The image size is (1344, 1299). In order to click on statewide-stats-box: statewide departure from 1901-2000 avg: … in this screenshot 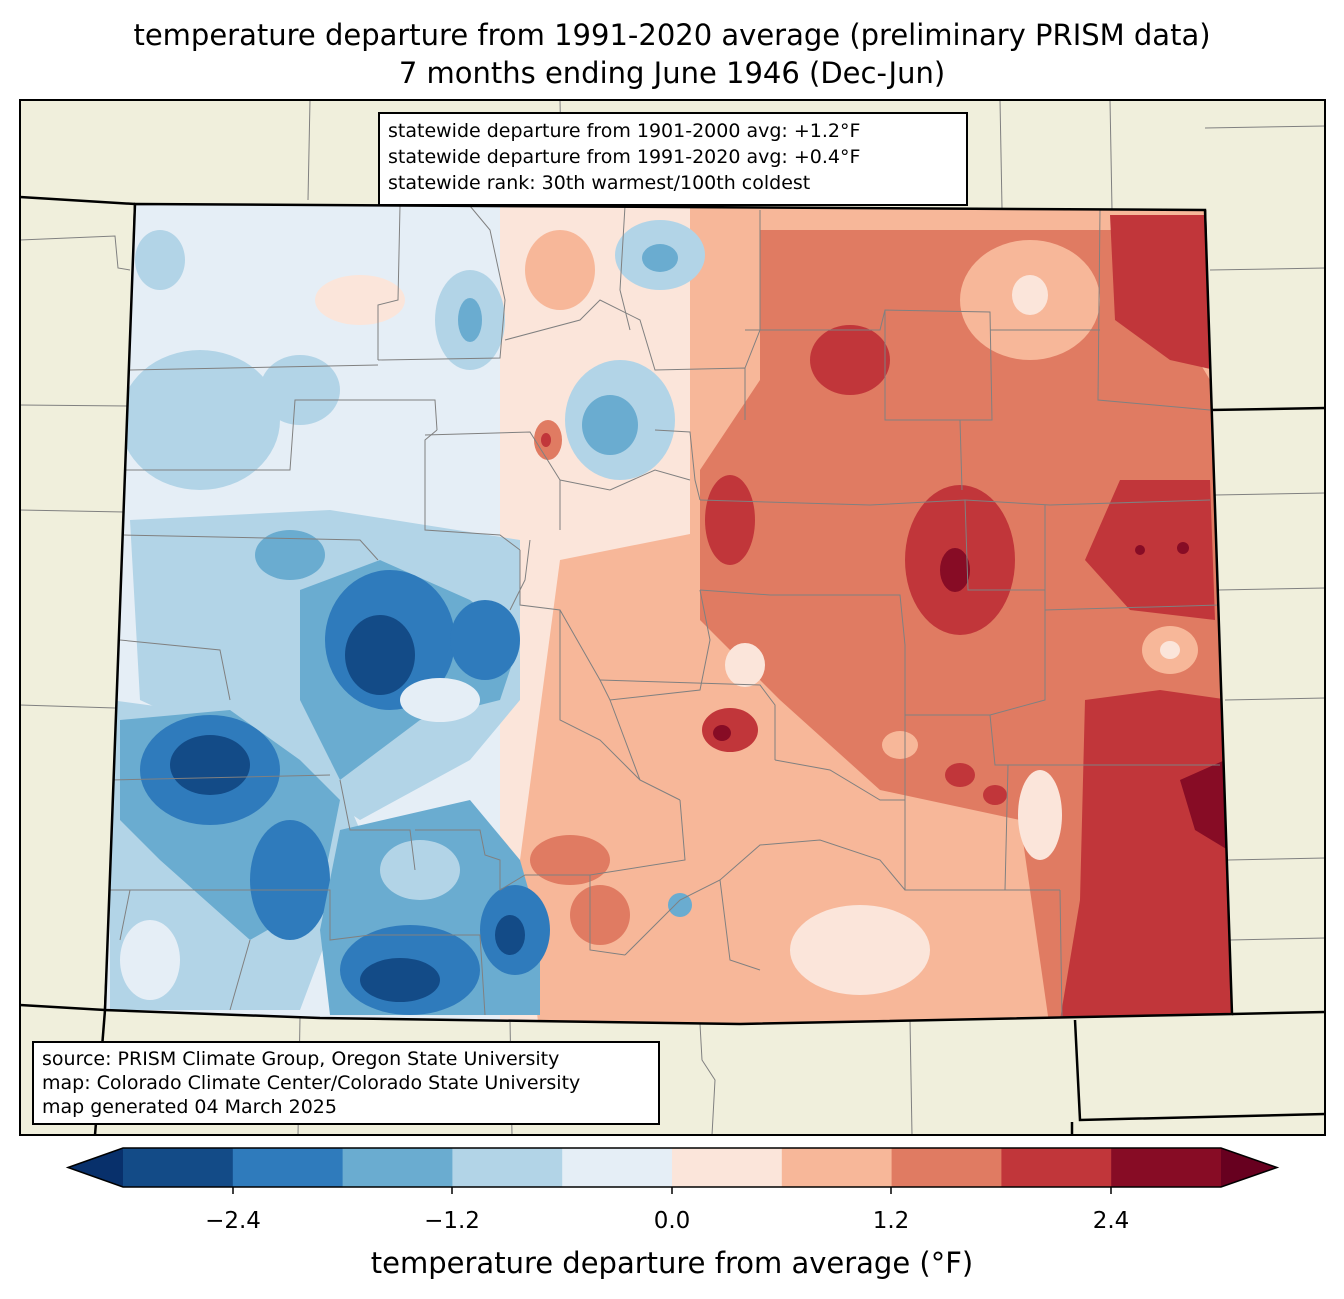, I will do `click(673, 159)`.